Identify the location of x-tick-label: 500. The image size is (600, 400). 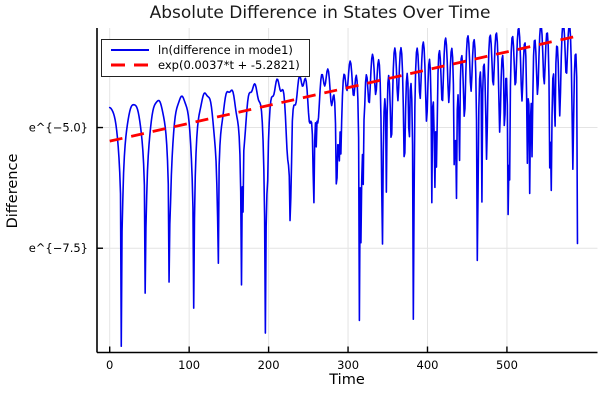
(507, 365).